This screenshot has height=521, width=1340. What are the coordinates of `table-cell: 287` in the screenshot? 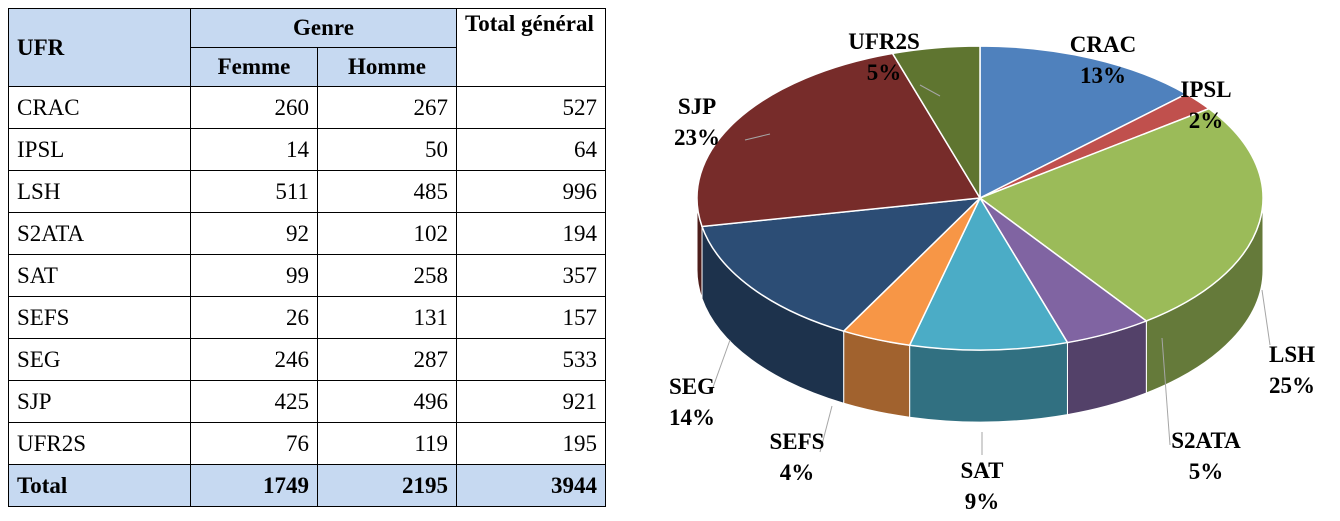 It's located at (387, 359).